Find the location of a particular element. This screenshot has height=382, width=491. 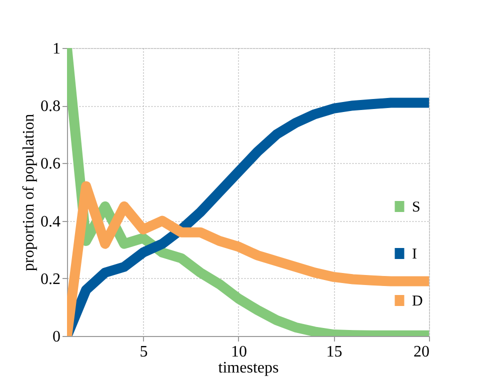

y-axis-title: proportion of population is located at coordinates (29, 193).